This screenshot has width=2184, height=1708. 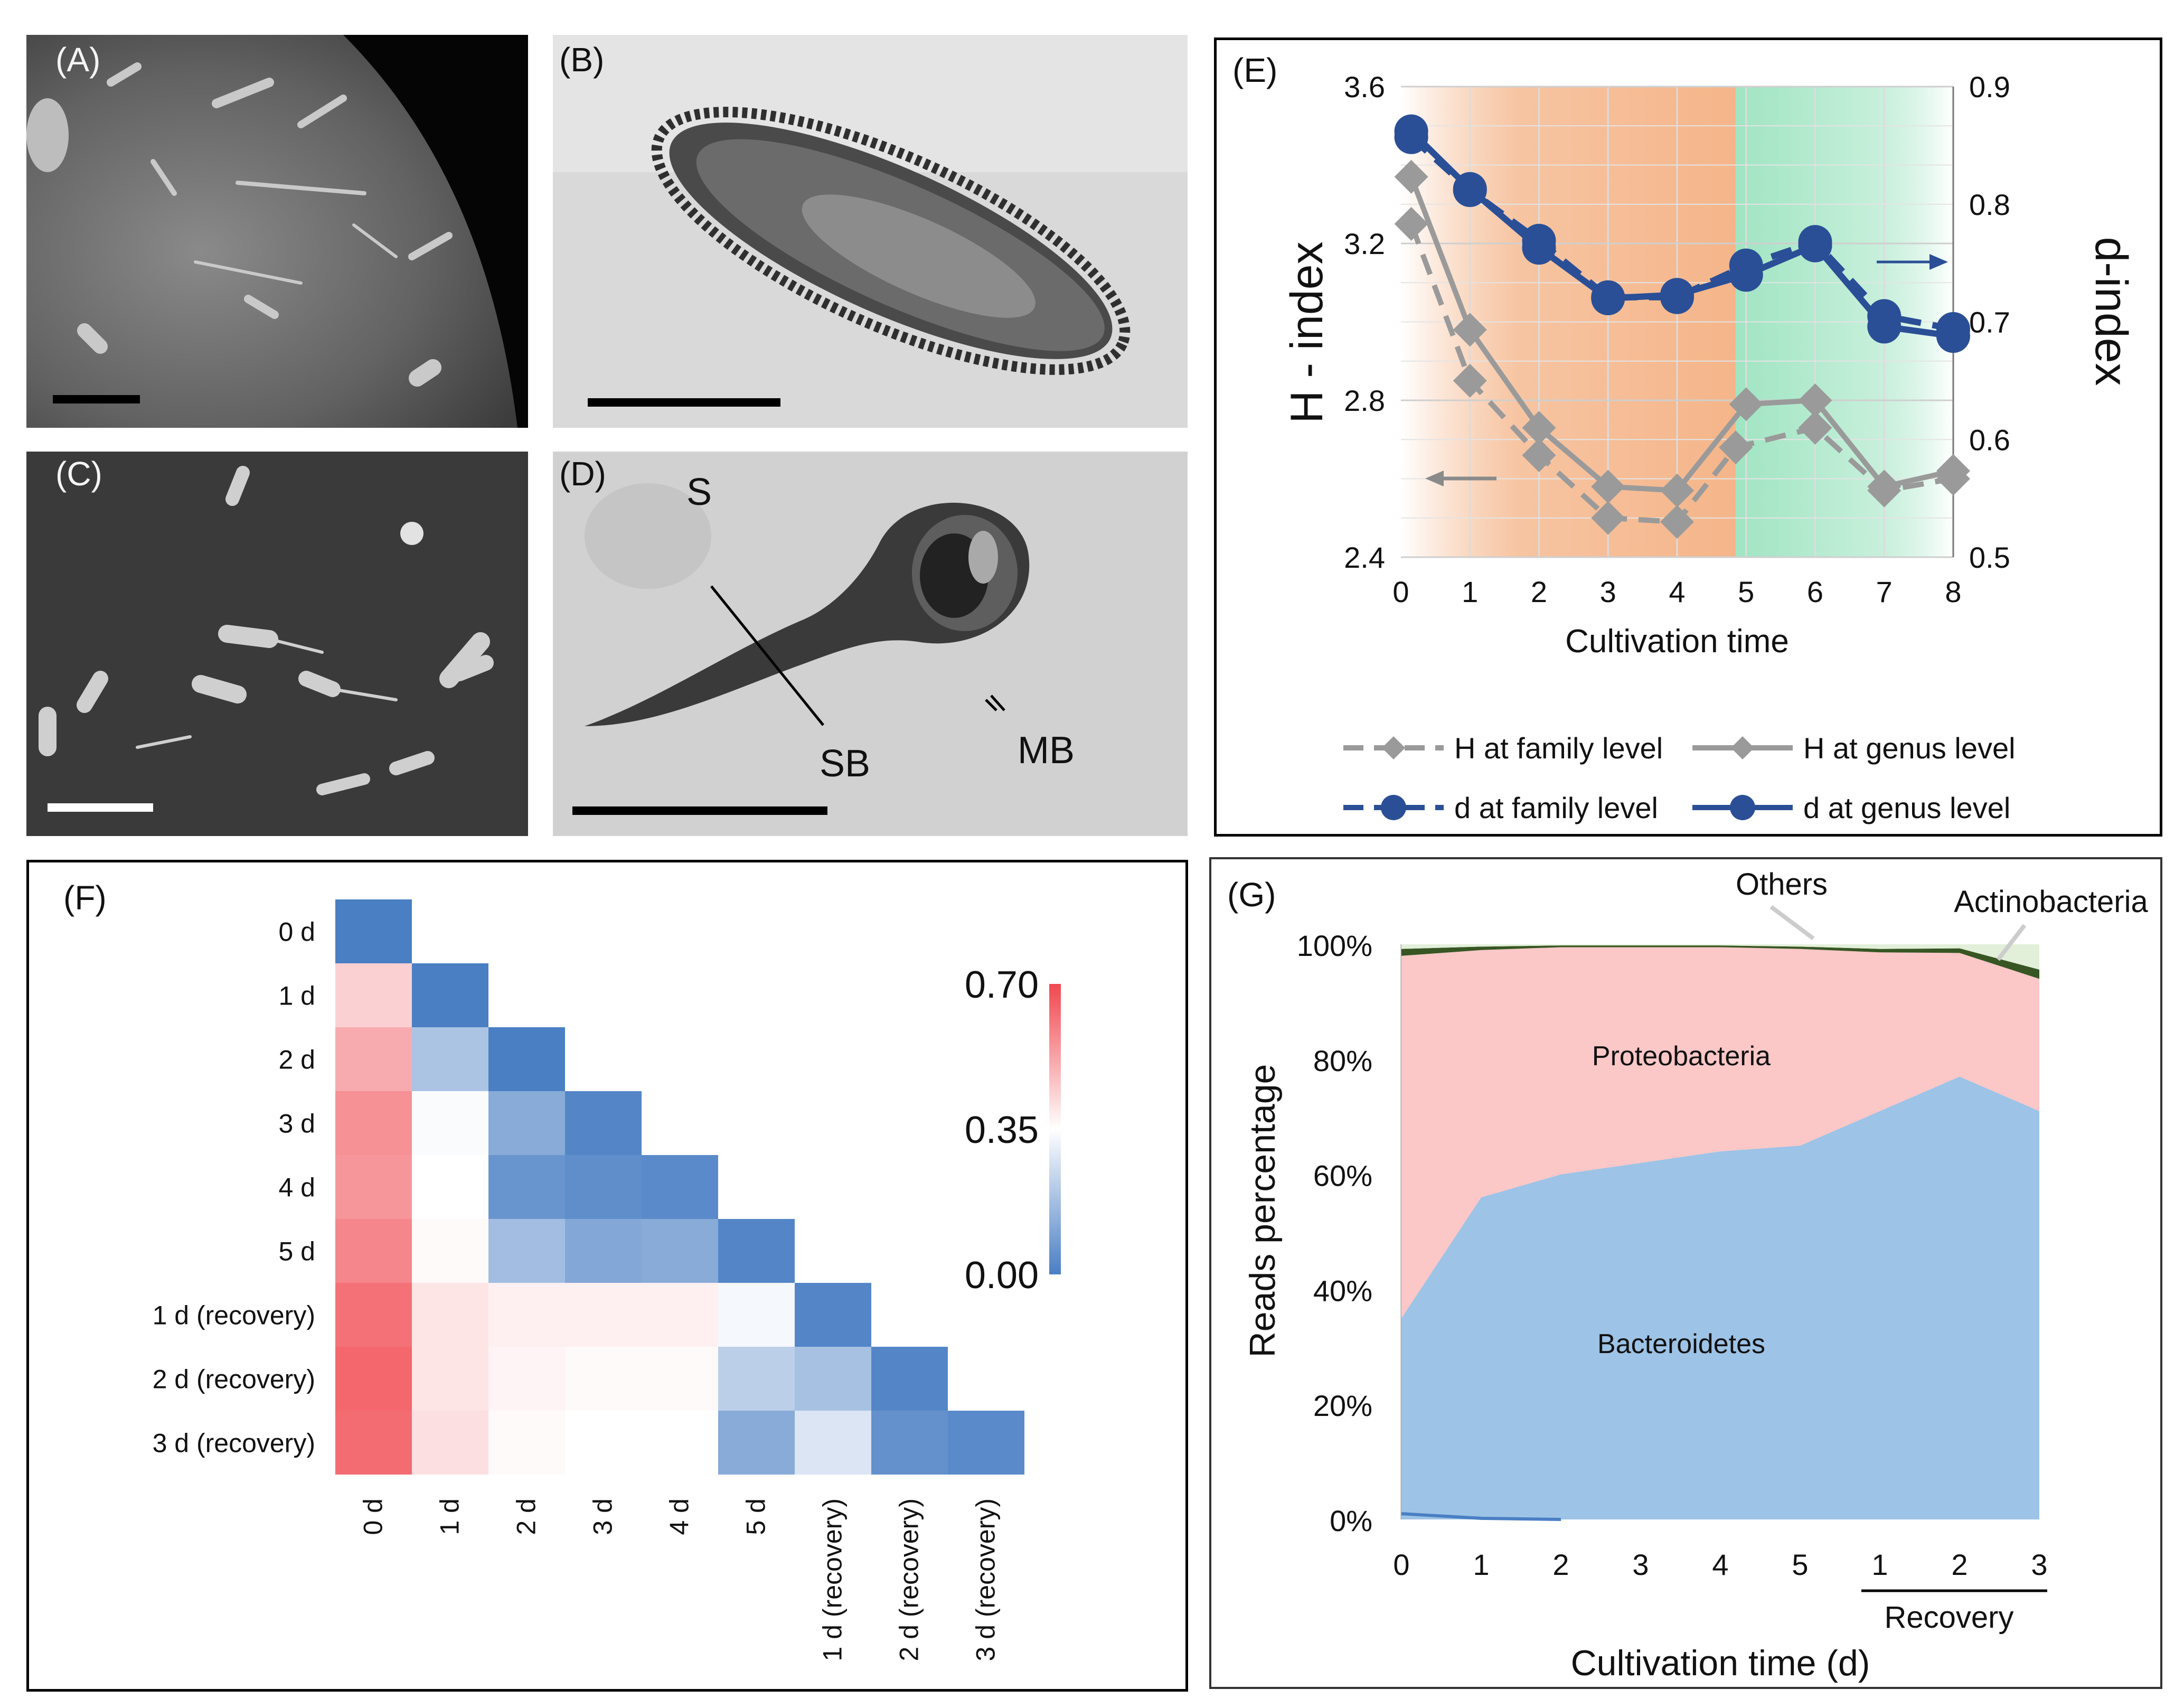 I want to click on y-left-axis-title: H - index, so click(x=1307, y=332).